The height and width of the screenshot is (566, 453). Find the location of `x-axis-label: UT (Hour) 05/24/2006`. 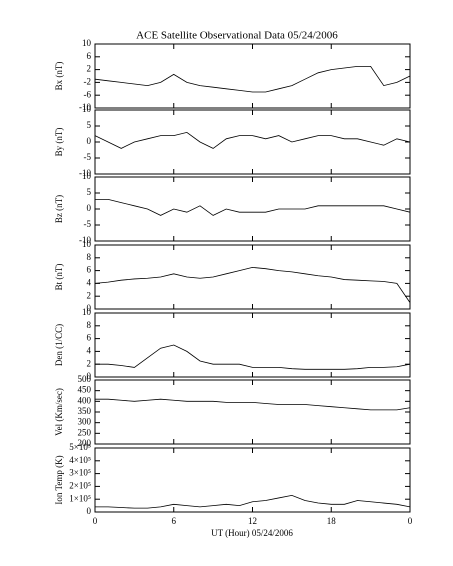

x-axis-label: UT (Hour) 05/24/2006 is located at coordinates (252, 533).